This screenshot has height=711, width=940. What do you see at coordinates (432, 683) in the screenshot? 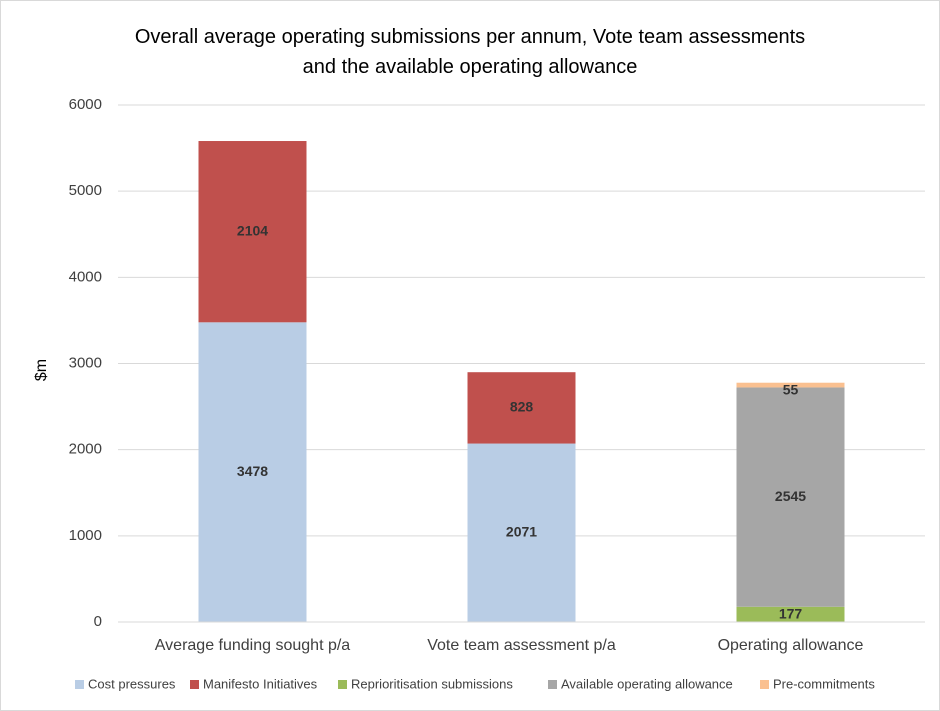
I see `legend-label: Reprioritisation submissions` at bounding box center [432, 683].